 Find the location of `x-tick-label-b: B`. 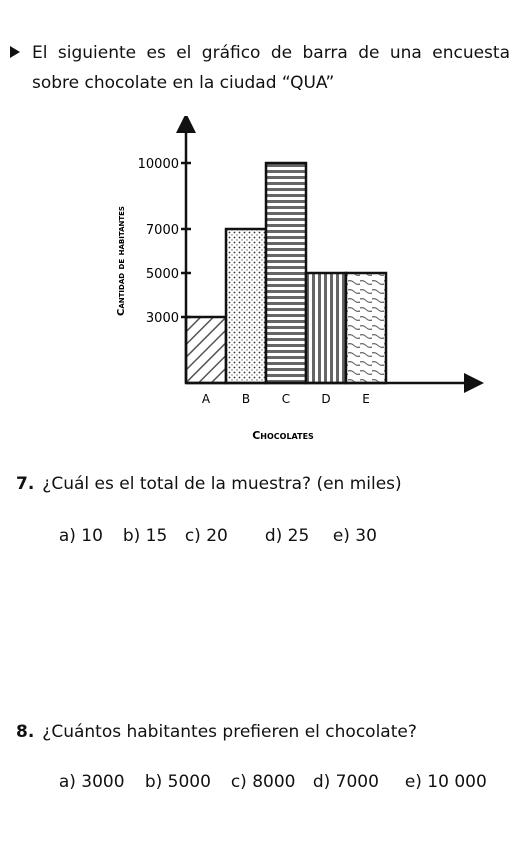

x-tick-label-b: B is located at coordinates (246, 399).